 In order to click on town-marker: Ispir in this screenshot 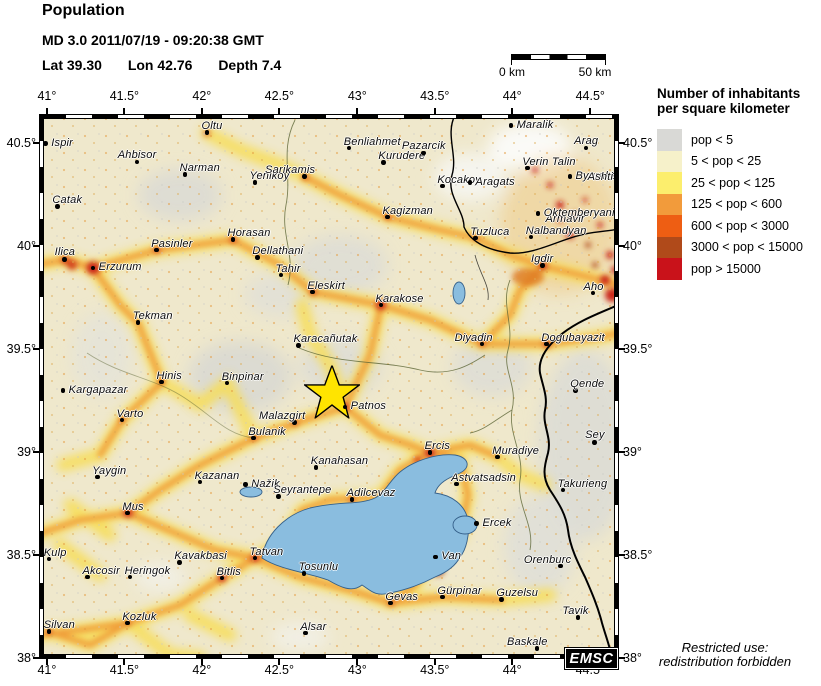, I will do `click(58, 143)`.